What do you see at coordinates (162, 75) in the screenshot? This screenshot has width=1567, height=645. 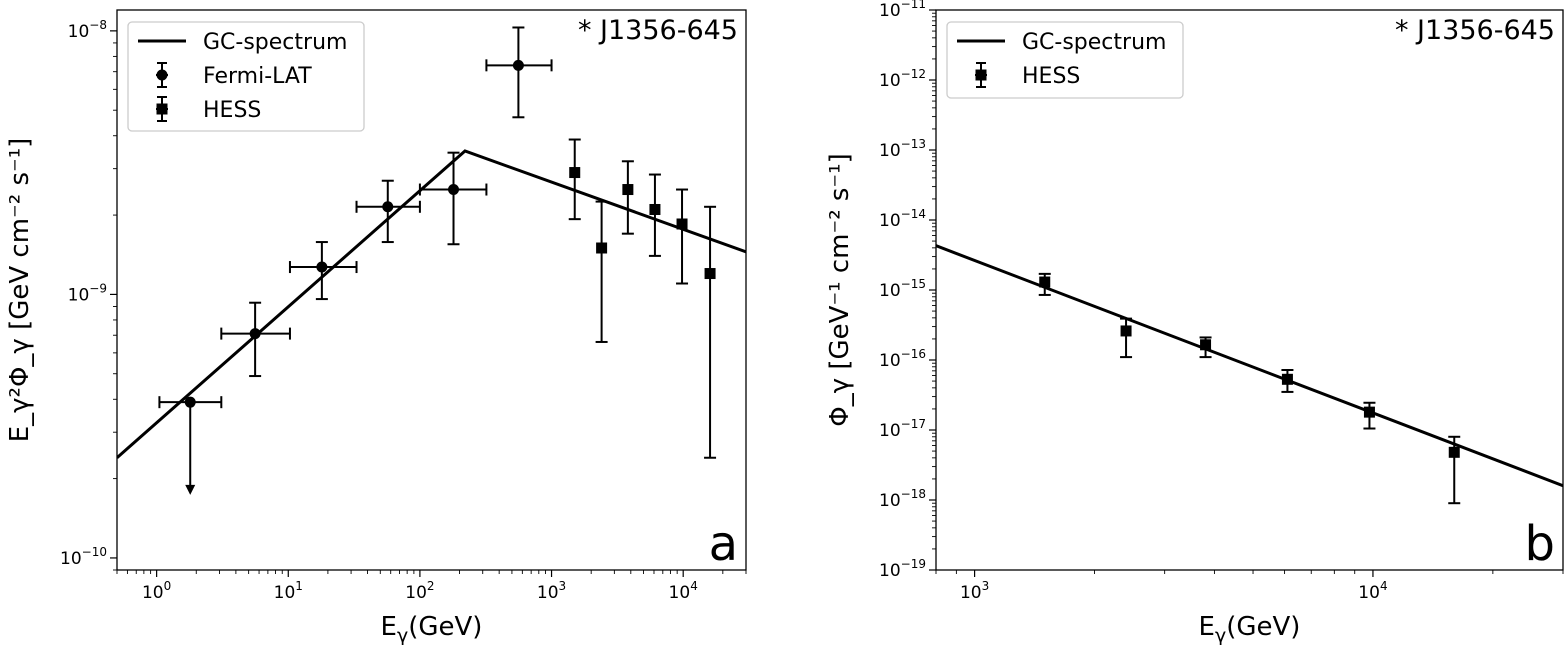 I see `legend-marker-circle` at bounding box center [162, 75].